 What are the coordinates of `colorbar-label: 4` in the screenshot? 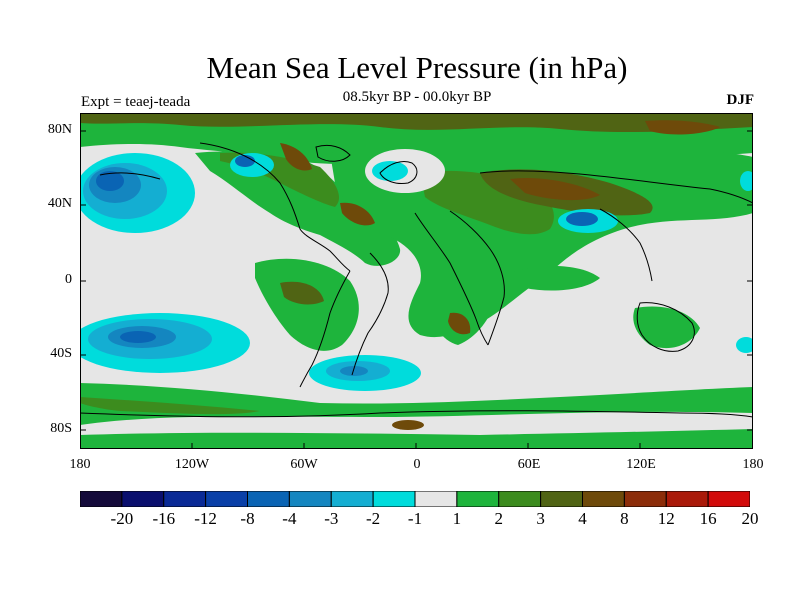 It's located at (582, 518).